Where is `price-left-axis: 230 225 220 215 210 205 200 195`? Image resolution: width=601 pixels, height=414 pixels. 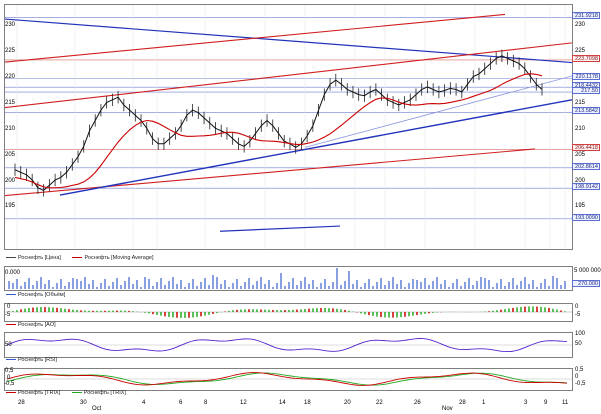
price-left-axis: 230 225 220 215 210 205 200 195 is located at coordinates (12, 126).